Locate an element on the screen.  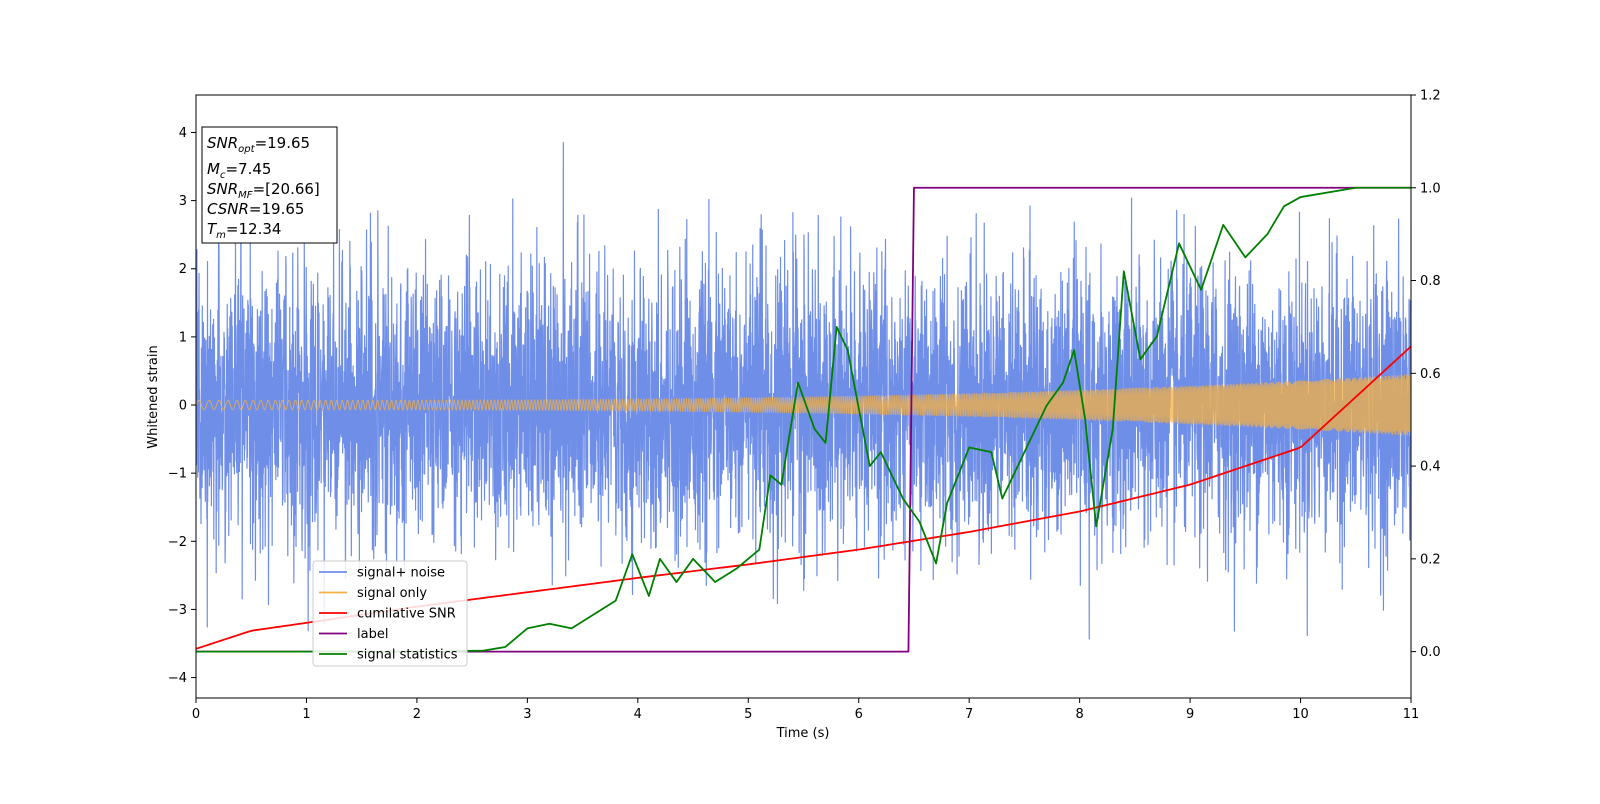
info-line: CSNR=19.65 is located at coordinates (255, 209).